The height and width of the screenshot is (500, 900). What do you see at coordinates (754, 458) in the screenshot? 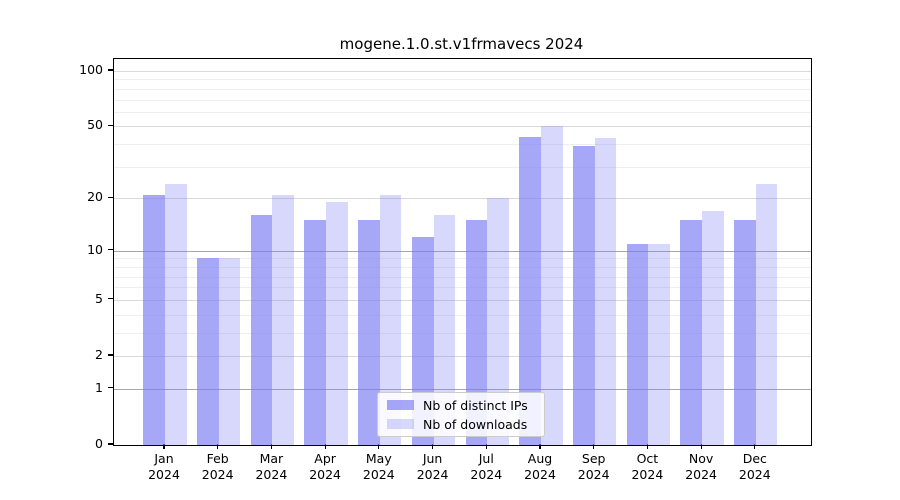
I see `month-label: Dec` at bounding box center [754, 458].